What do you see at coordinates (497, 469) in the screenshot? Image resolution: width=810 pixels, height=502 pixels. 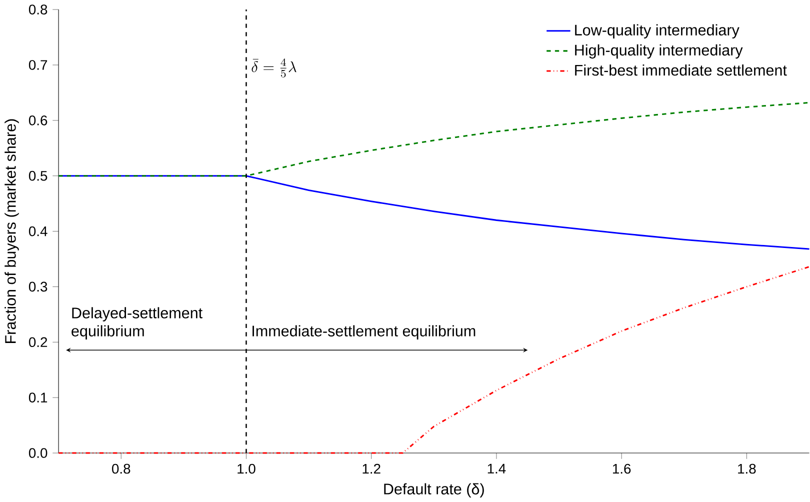 I see `x-tick-label: 1.4` at bounding box center [497, 469].